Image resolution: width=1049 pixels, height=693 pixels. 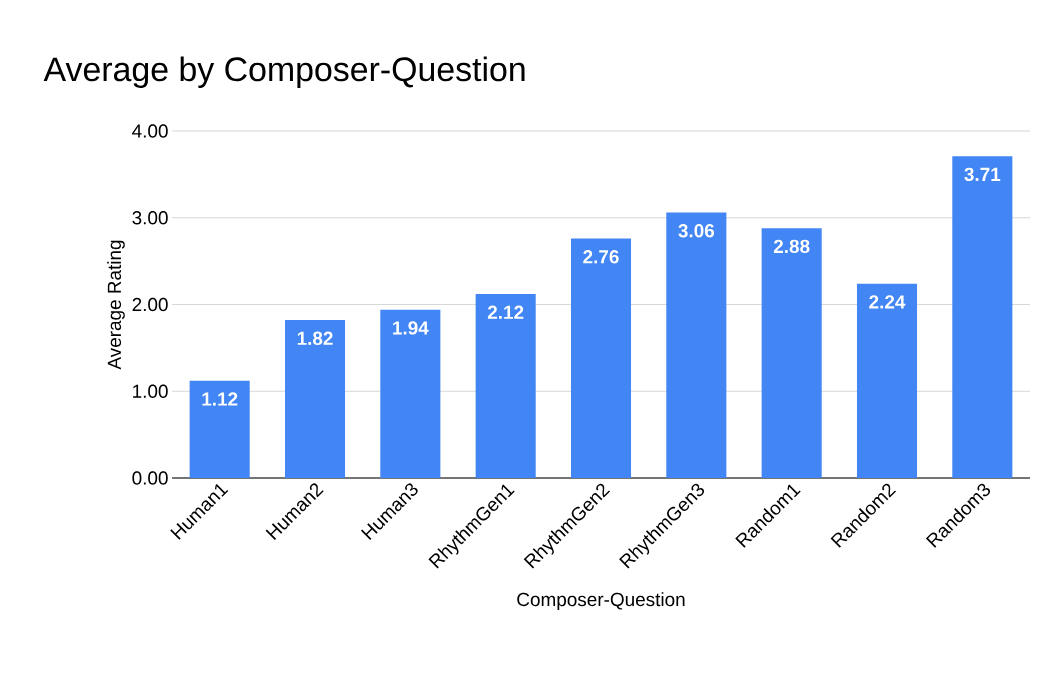 What do you see at coordinates (150, 304) in the screenshot?
I see `y-tick-label: 2.00` at bounding box center [150, 304].